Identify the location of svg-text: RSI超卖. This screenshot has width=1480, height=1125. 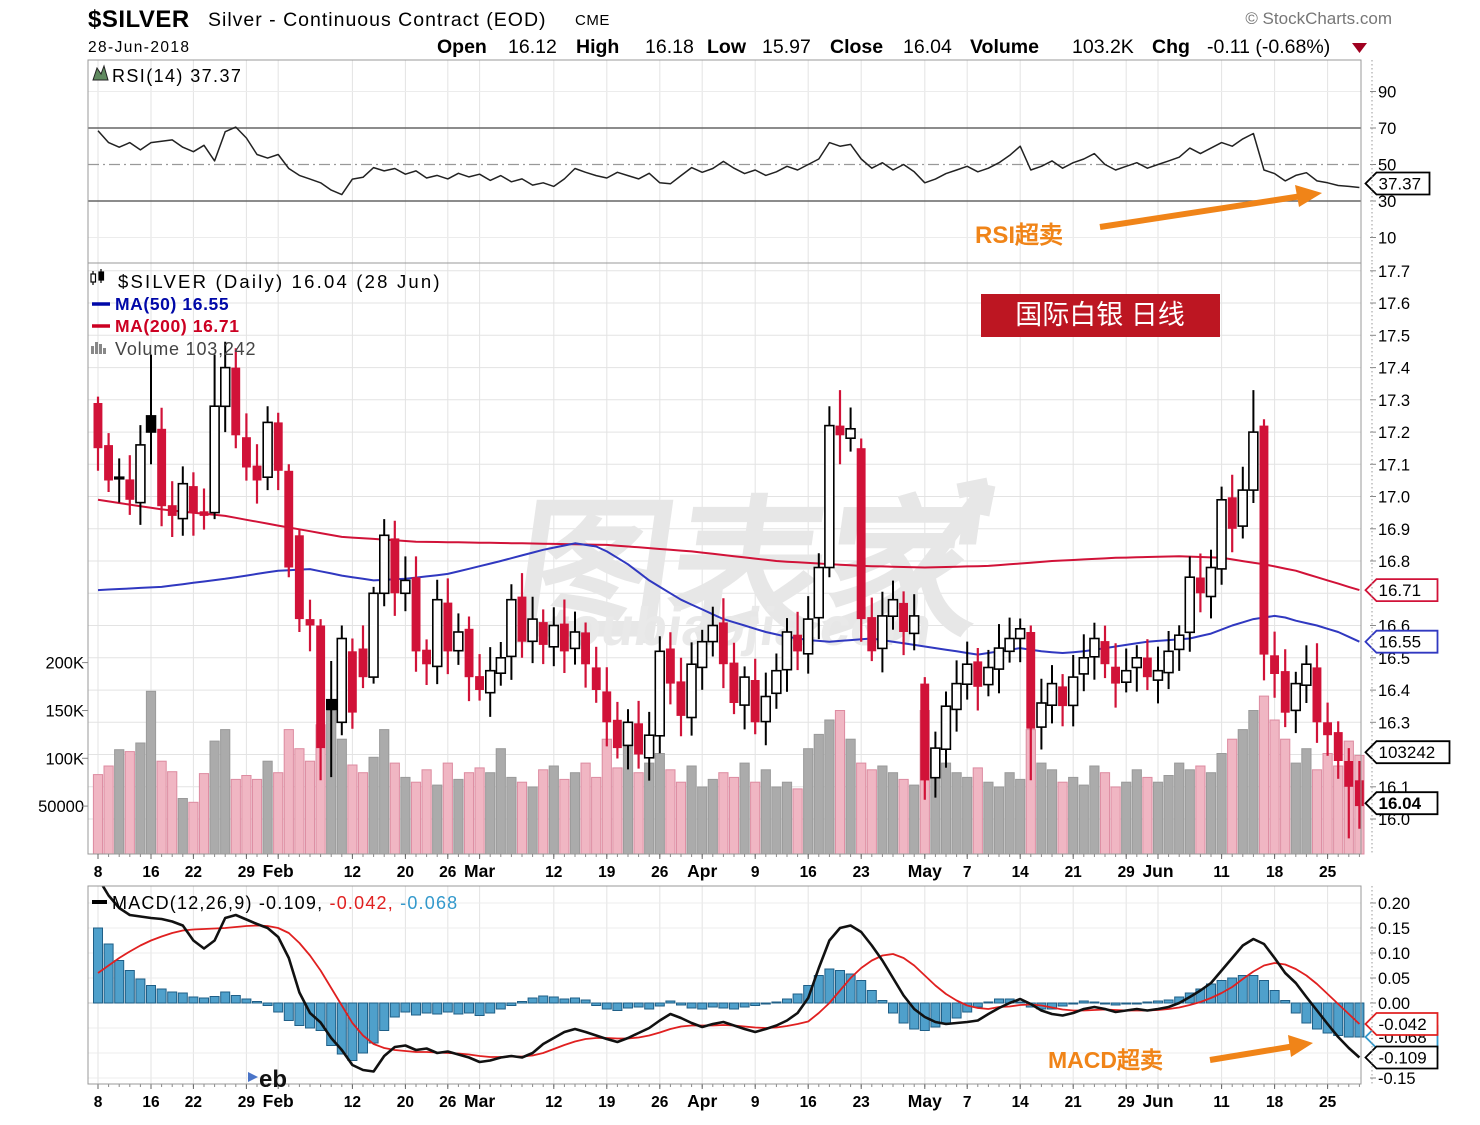
(1019, 235).